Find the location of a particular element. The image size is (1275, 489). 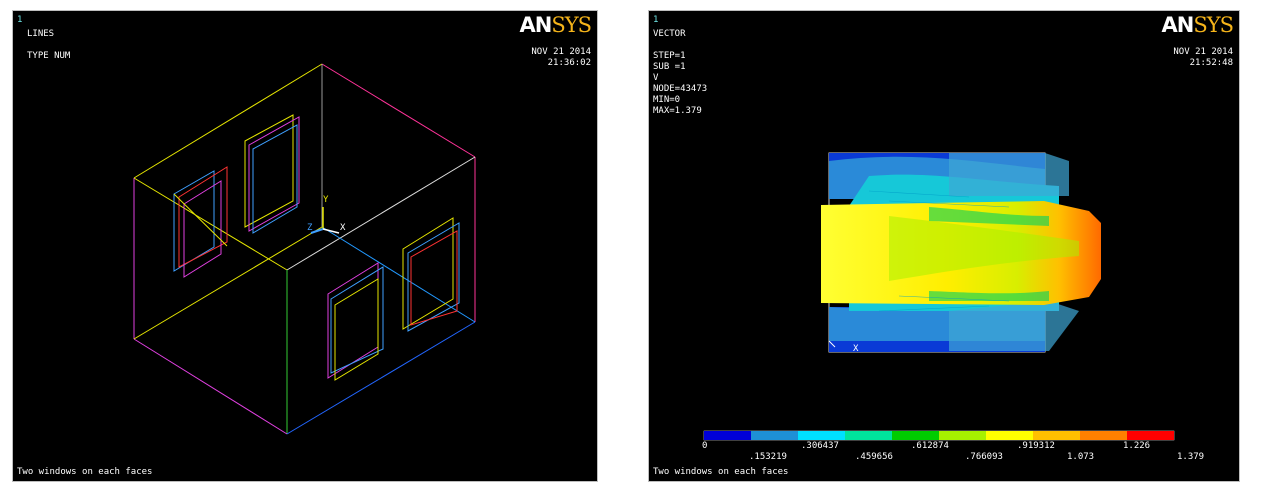

upper-low-velocity-region is located at coordinates (949, 179).